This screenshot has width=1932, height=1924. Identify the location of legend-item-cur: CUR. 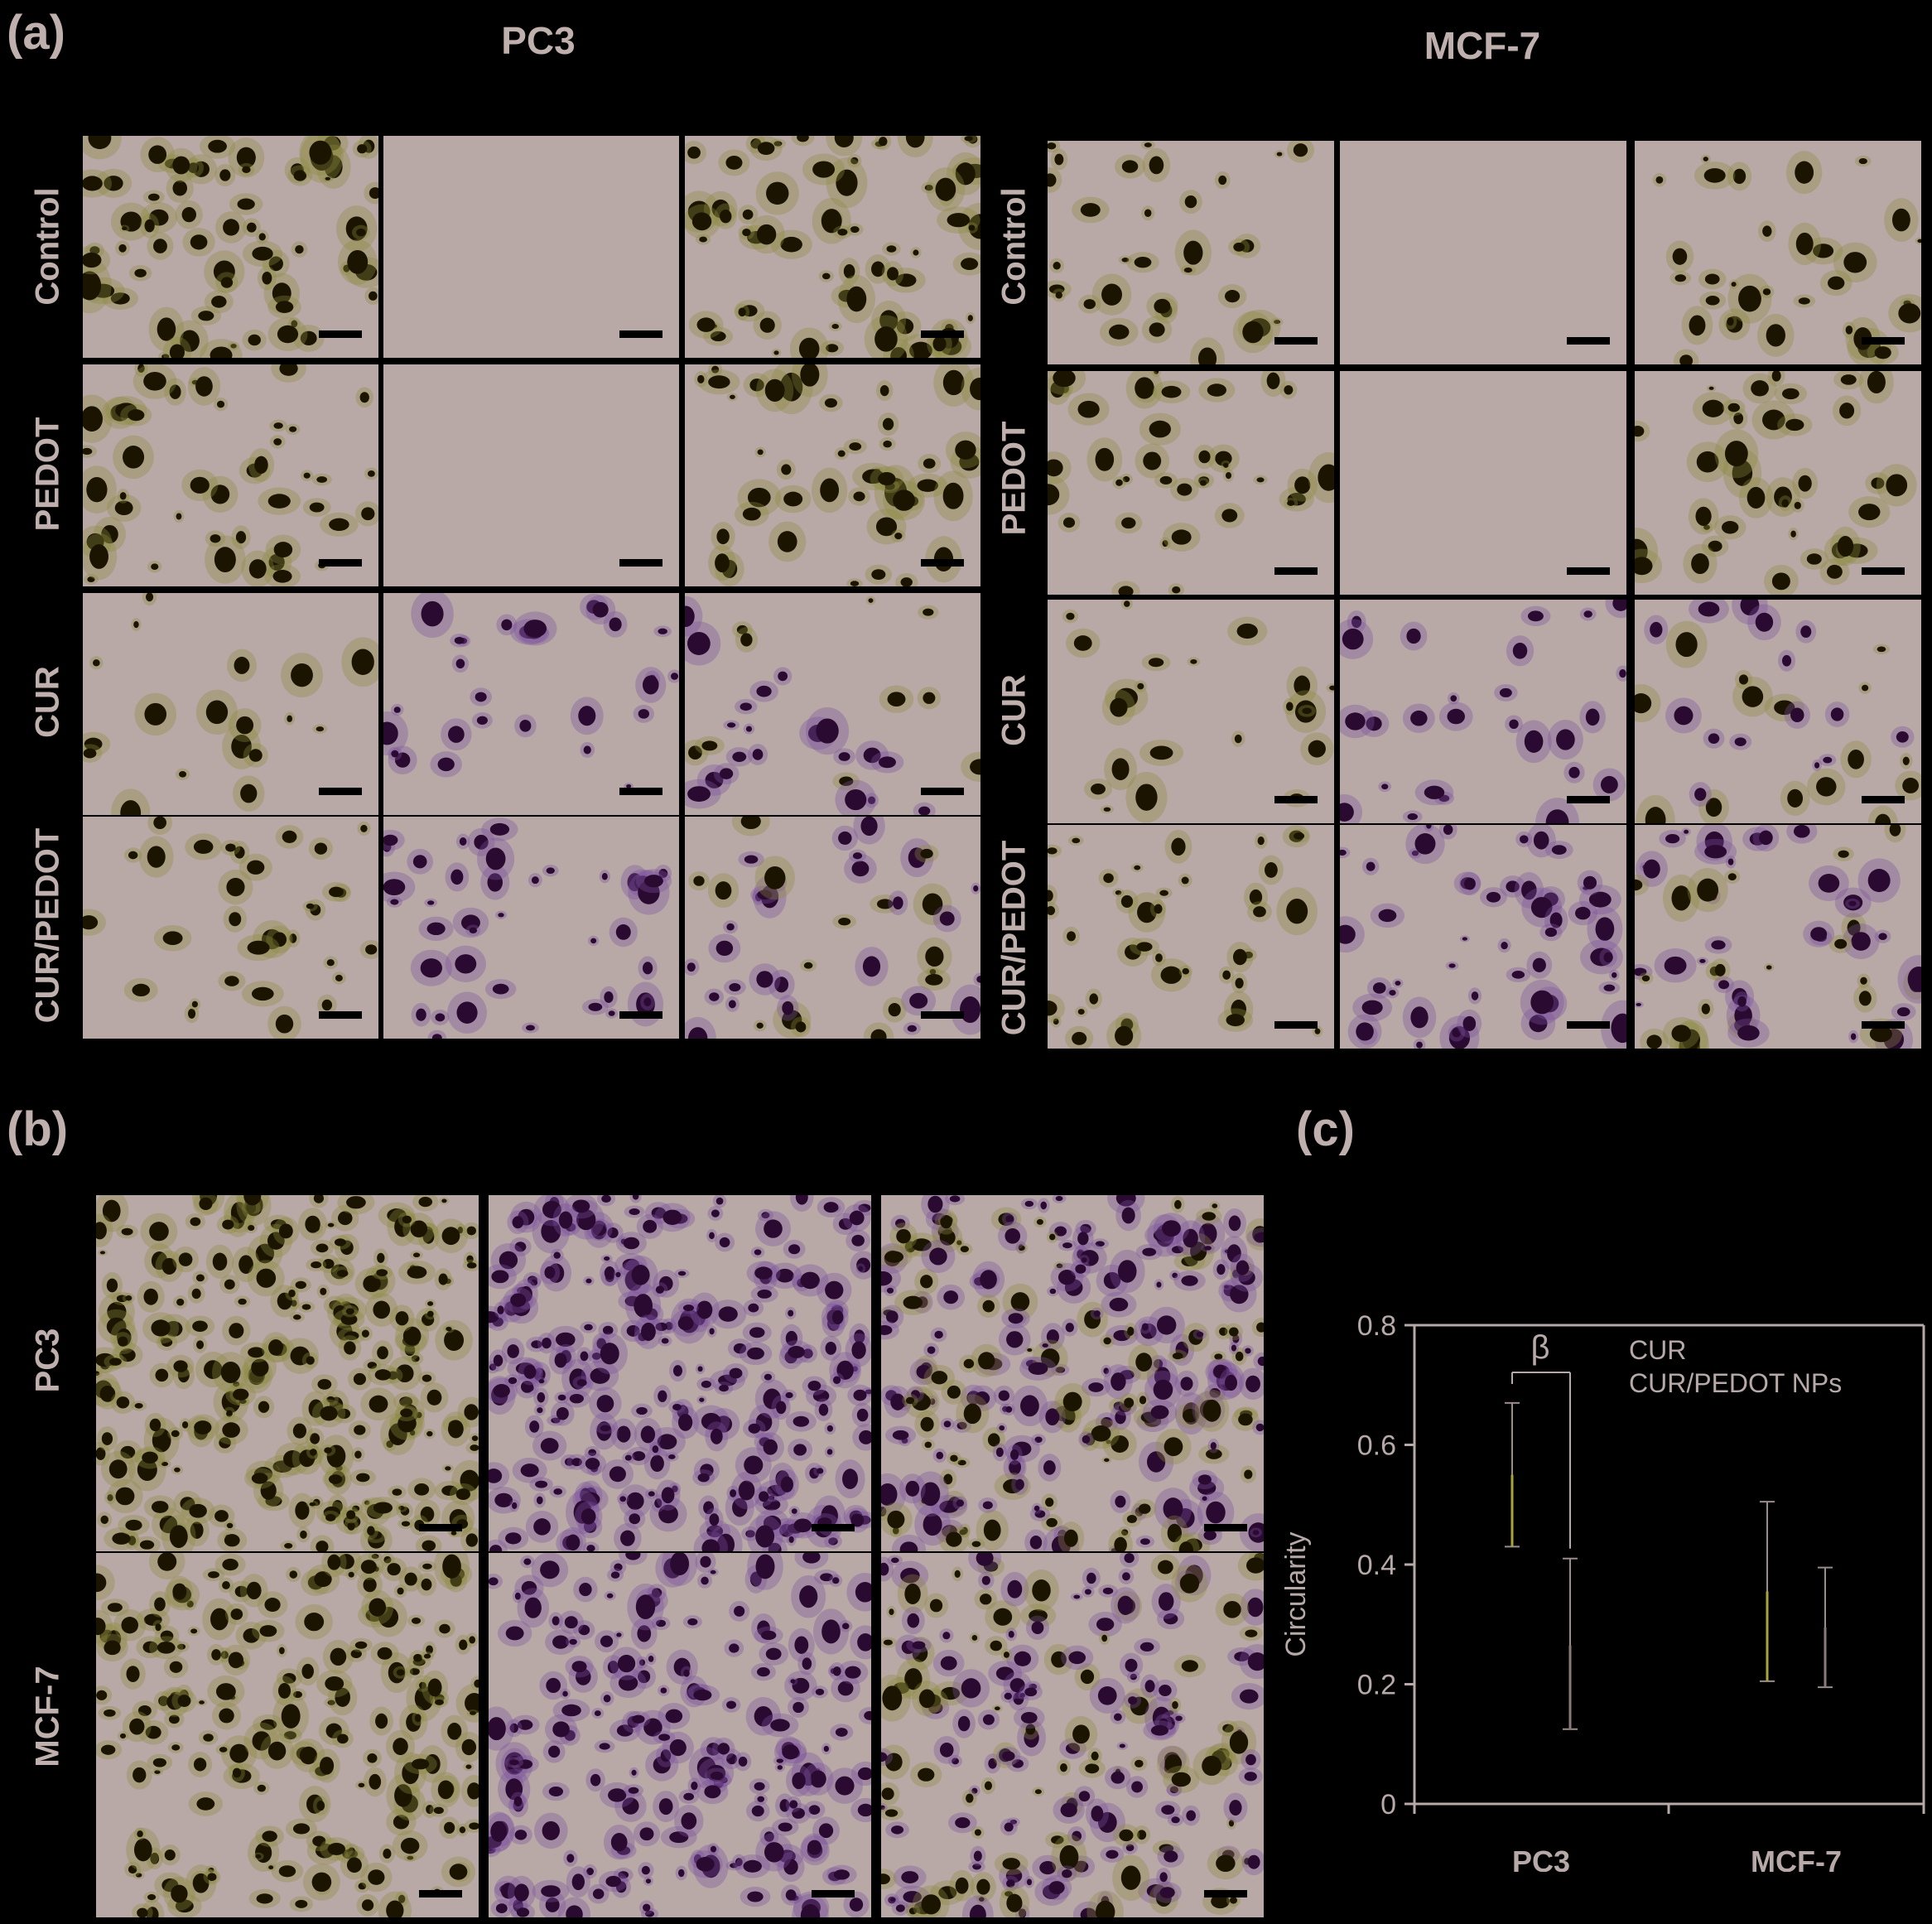
(1657, 1350).